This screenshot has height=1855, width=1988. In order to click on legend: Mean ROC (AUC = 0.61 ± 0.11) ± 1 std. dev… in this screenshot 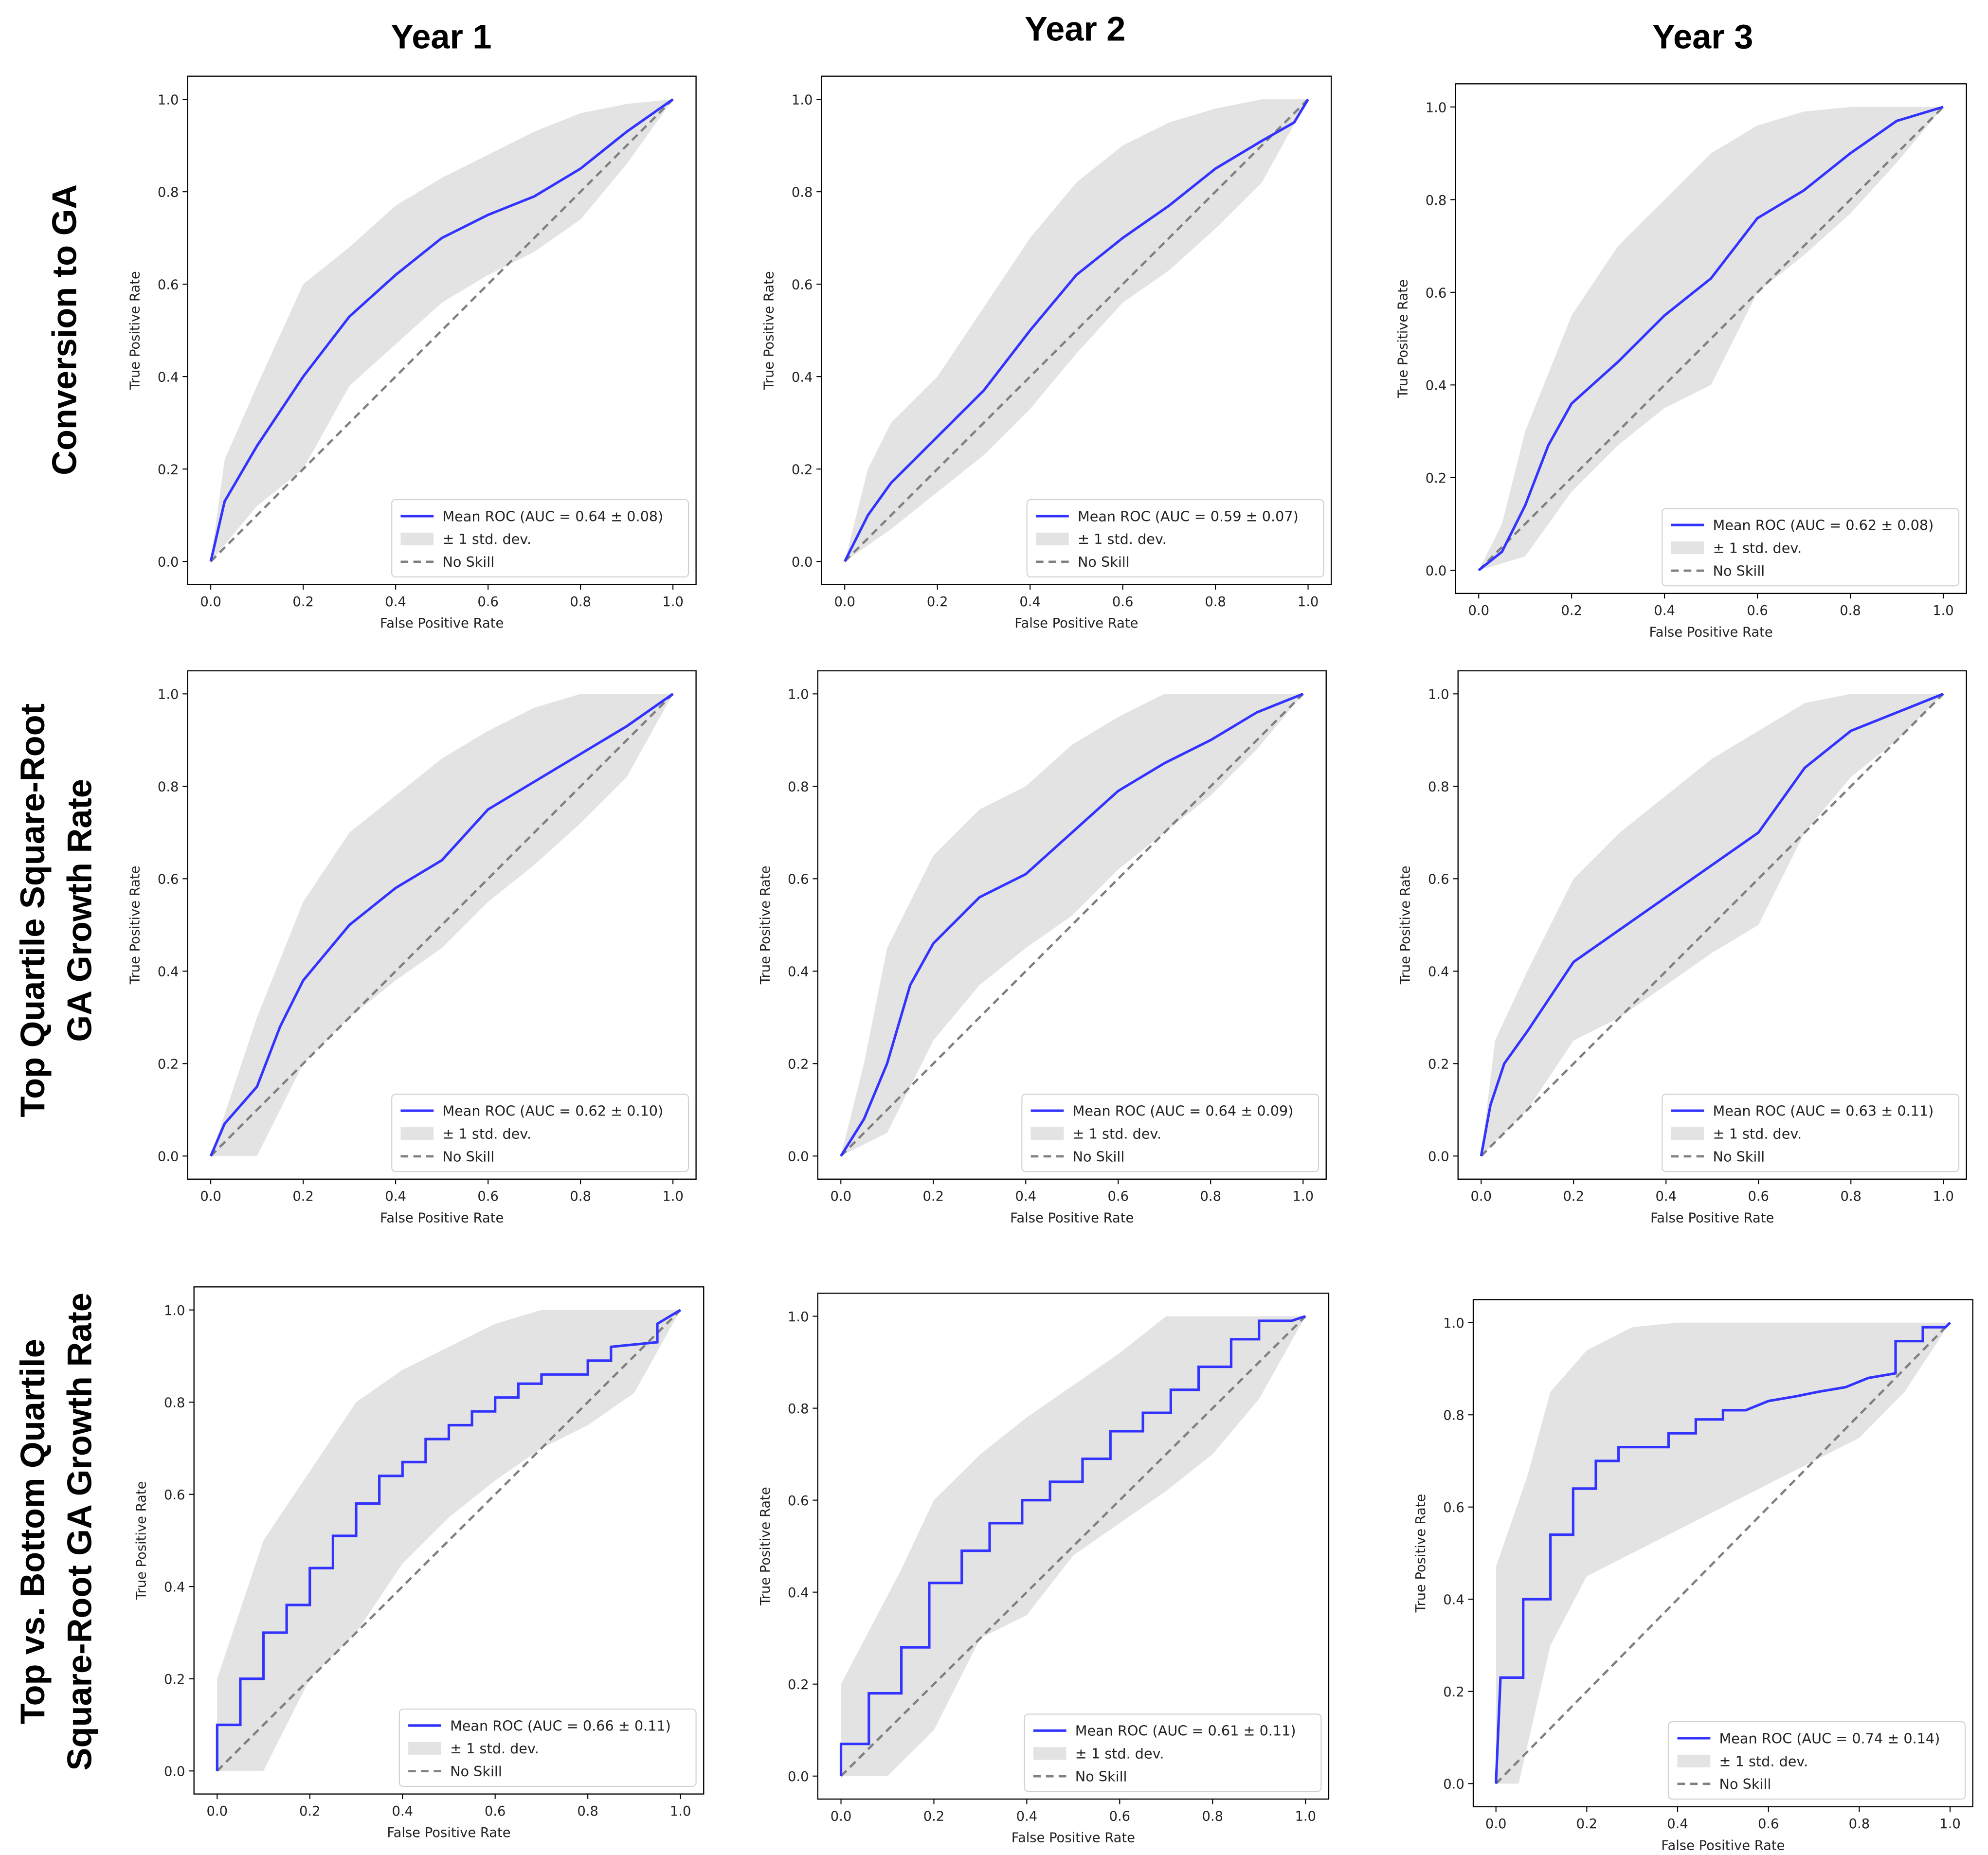, I will do `click(1173, 1753)`.